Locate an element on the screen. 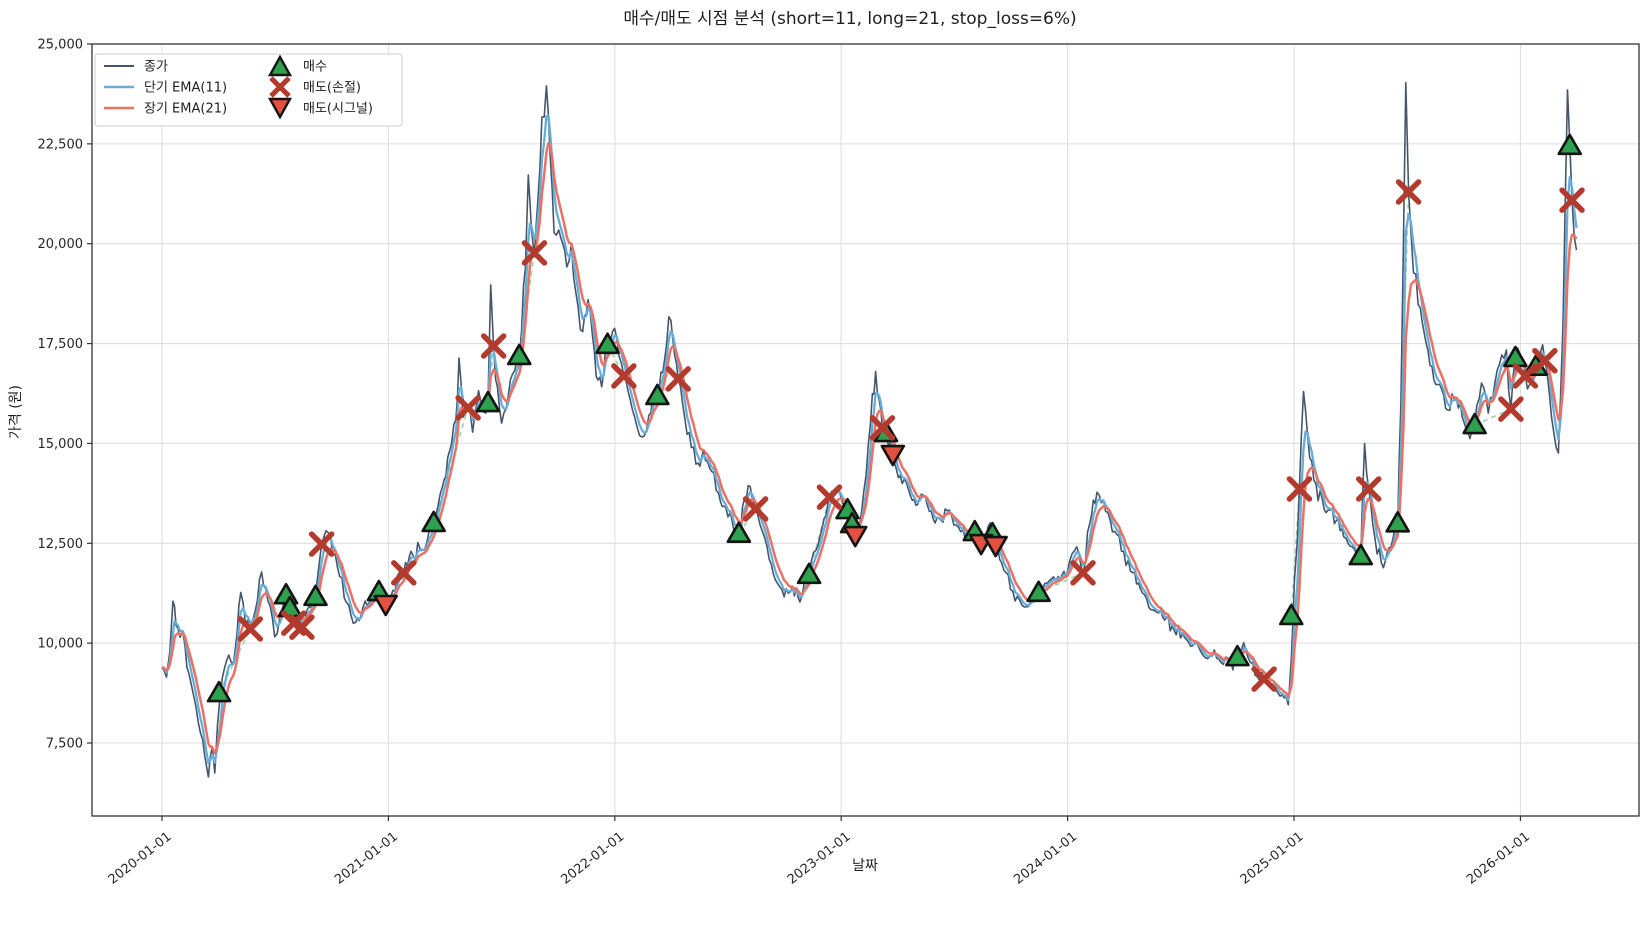  y-tick-label: 12,500 is located at coordinates (61, 544).